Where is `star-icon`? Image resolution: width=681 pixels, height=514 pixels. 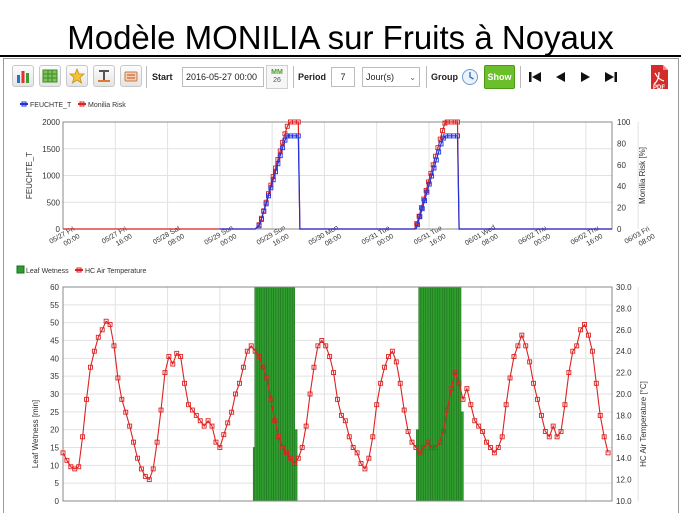
star-icon is located at coordinates (77, 76).